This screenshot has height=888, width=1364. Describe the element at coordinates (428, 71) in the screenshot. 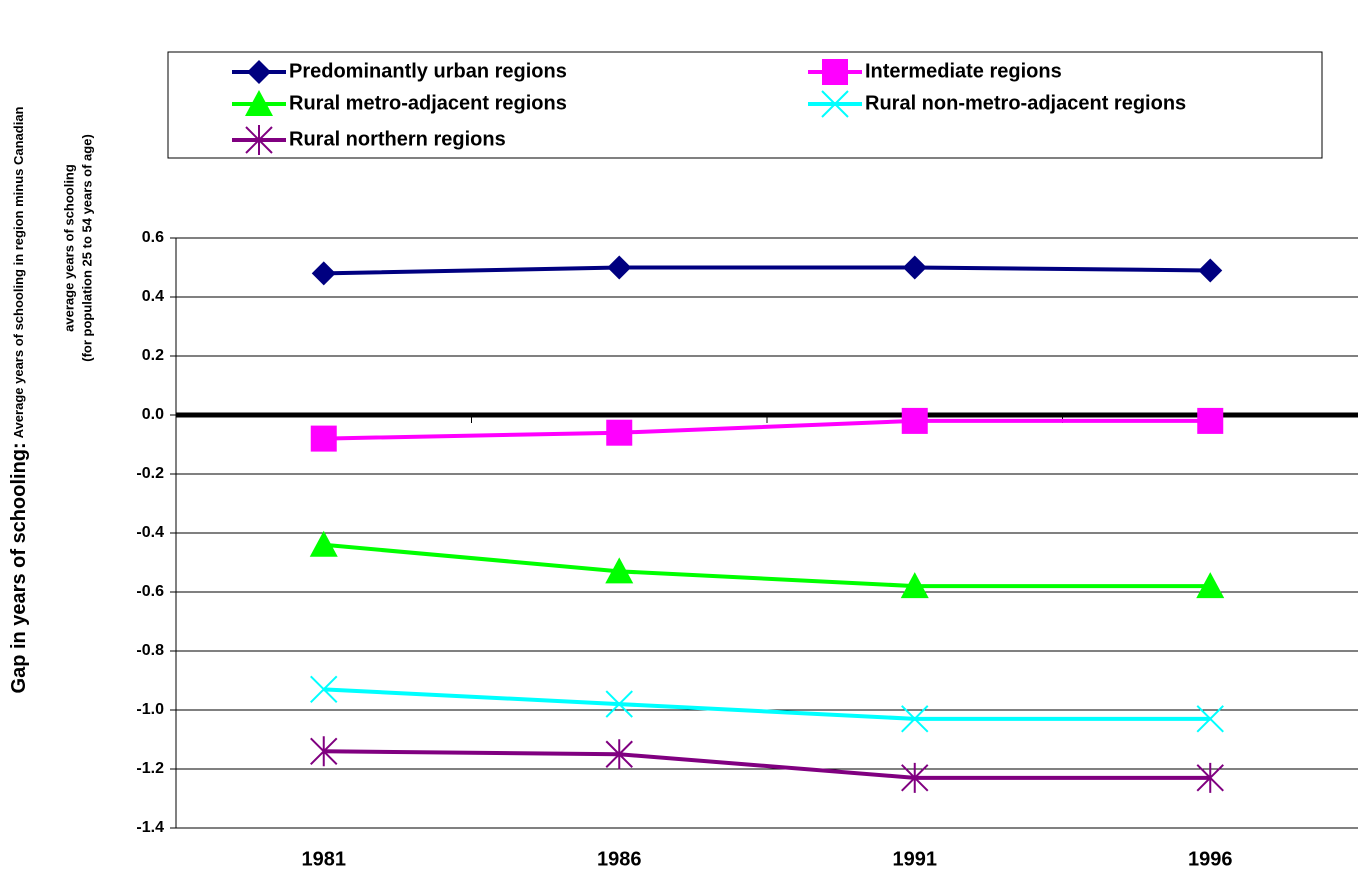

I see `legend-label: Predominantly urban regions` at that location.